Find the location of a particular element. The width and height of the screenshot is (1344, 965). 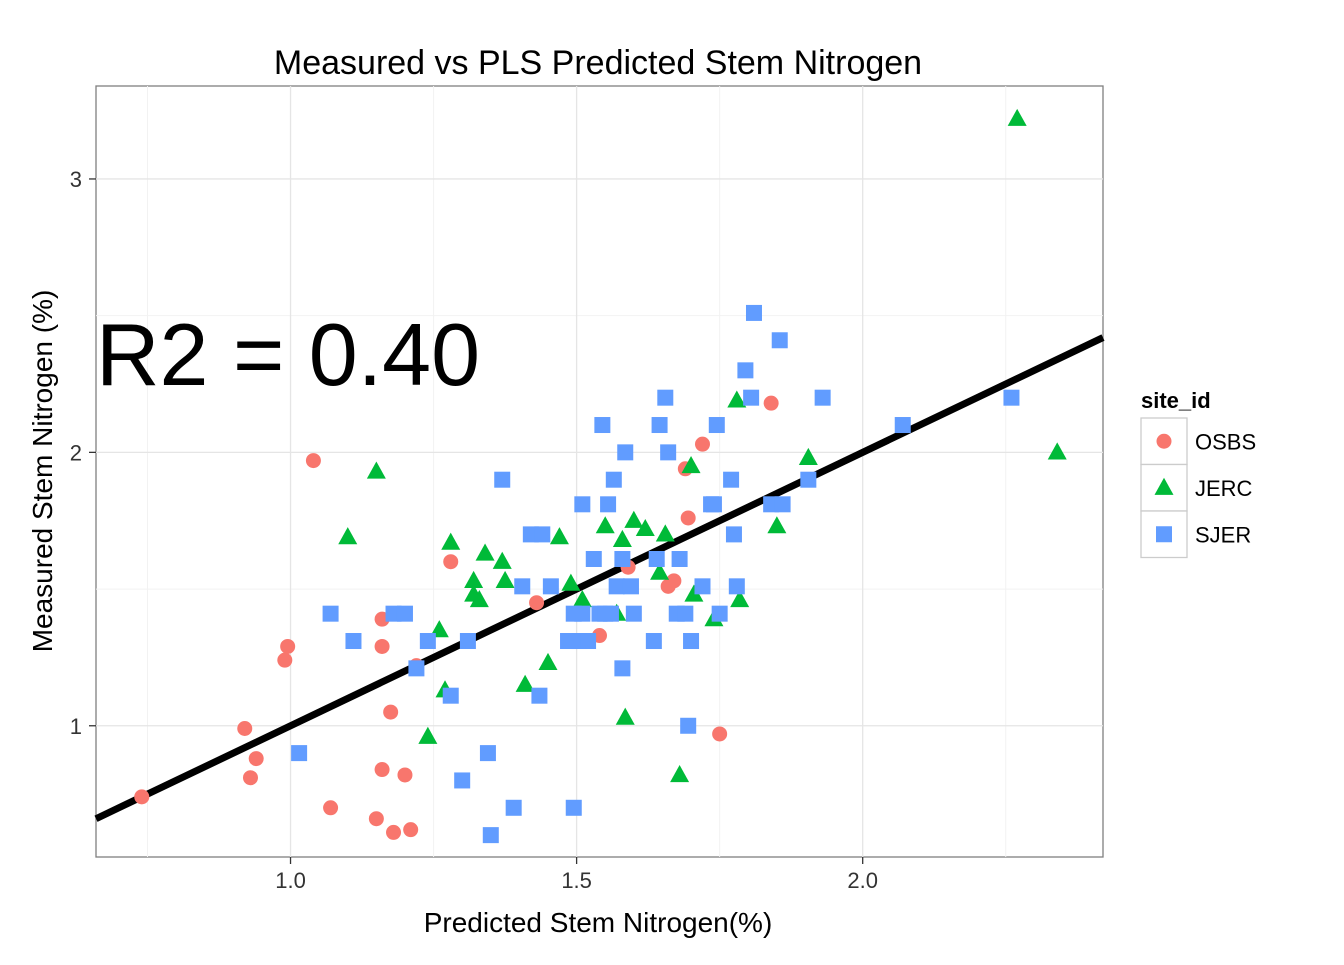

legend-key-jerc is located at coordinates (1164, 486).